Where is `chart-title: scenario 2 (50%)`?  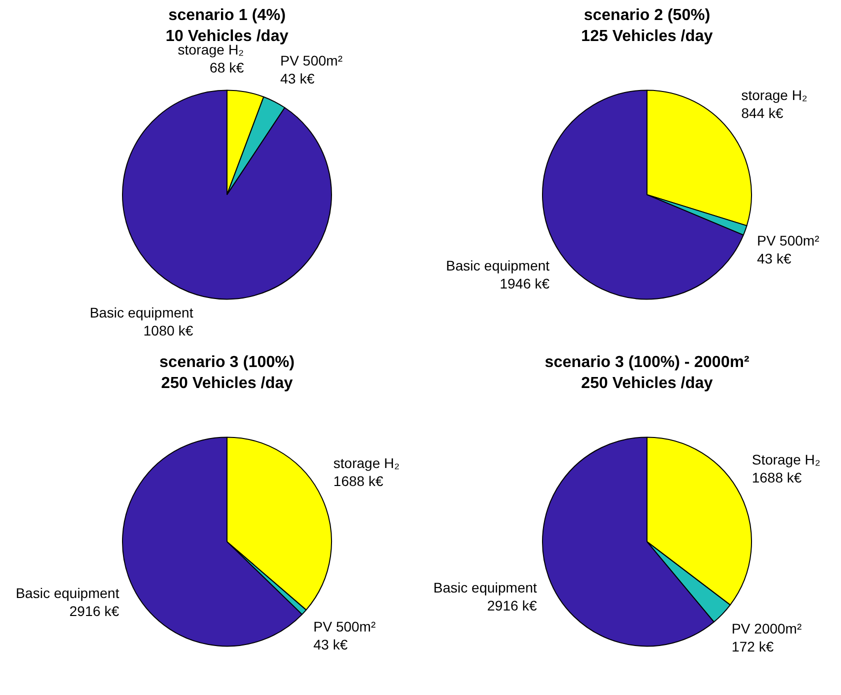
chart-title: scenario 2 (50%) is located at coordinates (647, 15).